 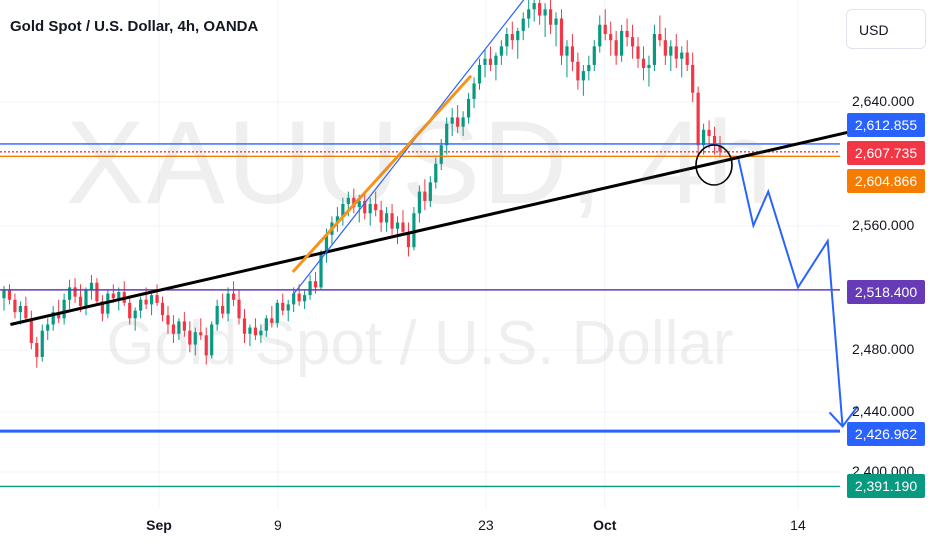 I want to click on currency-selector: USD, so click(x=886, y=29).